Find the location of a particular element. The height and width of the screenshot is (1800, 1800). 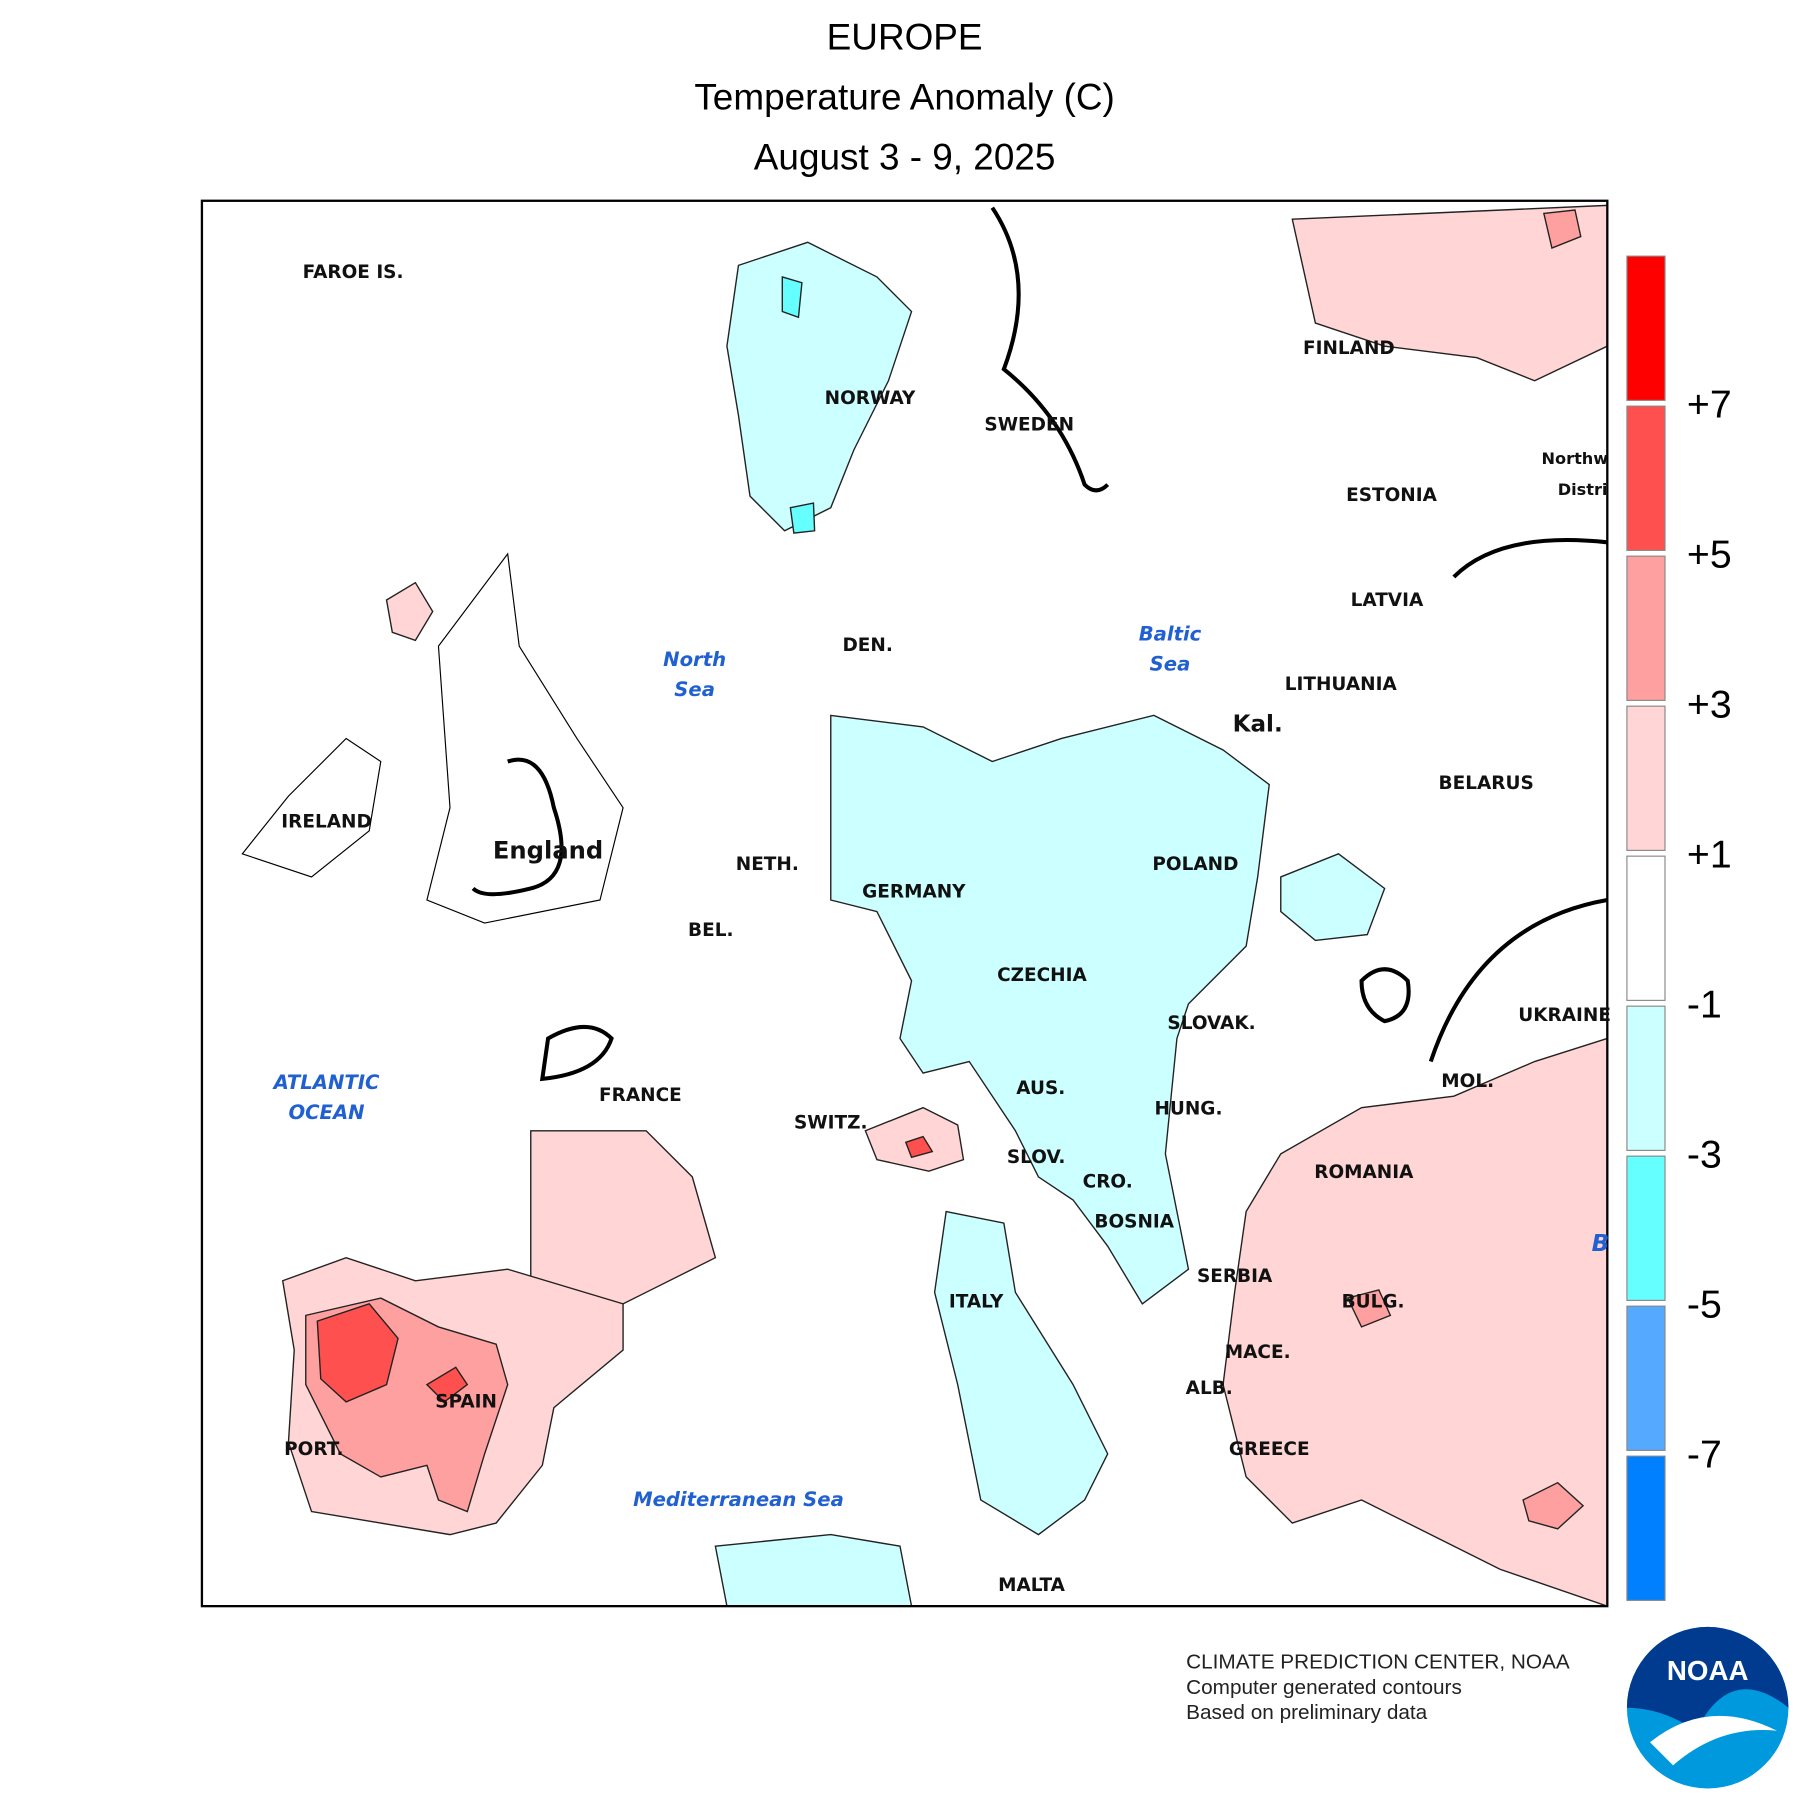

map-label: GREECE is located at coordinates (1269, 1449).